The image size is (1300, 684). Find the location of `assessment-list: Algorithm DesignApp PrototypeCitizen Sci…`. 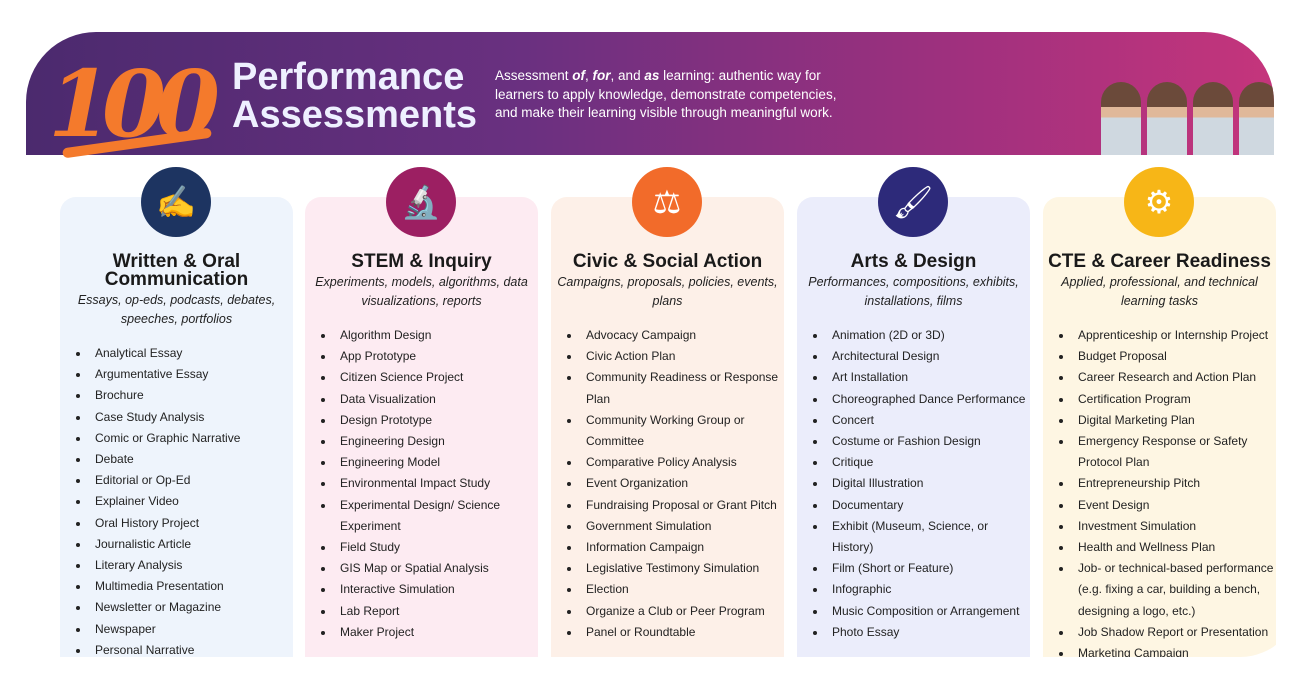

assessment-list: Algorithm DesignApp PrototypeCitizen Sci… is located at coordinates (436, 484).